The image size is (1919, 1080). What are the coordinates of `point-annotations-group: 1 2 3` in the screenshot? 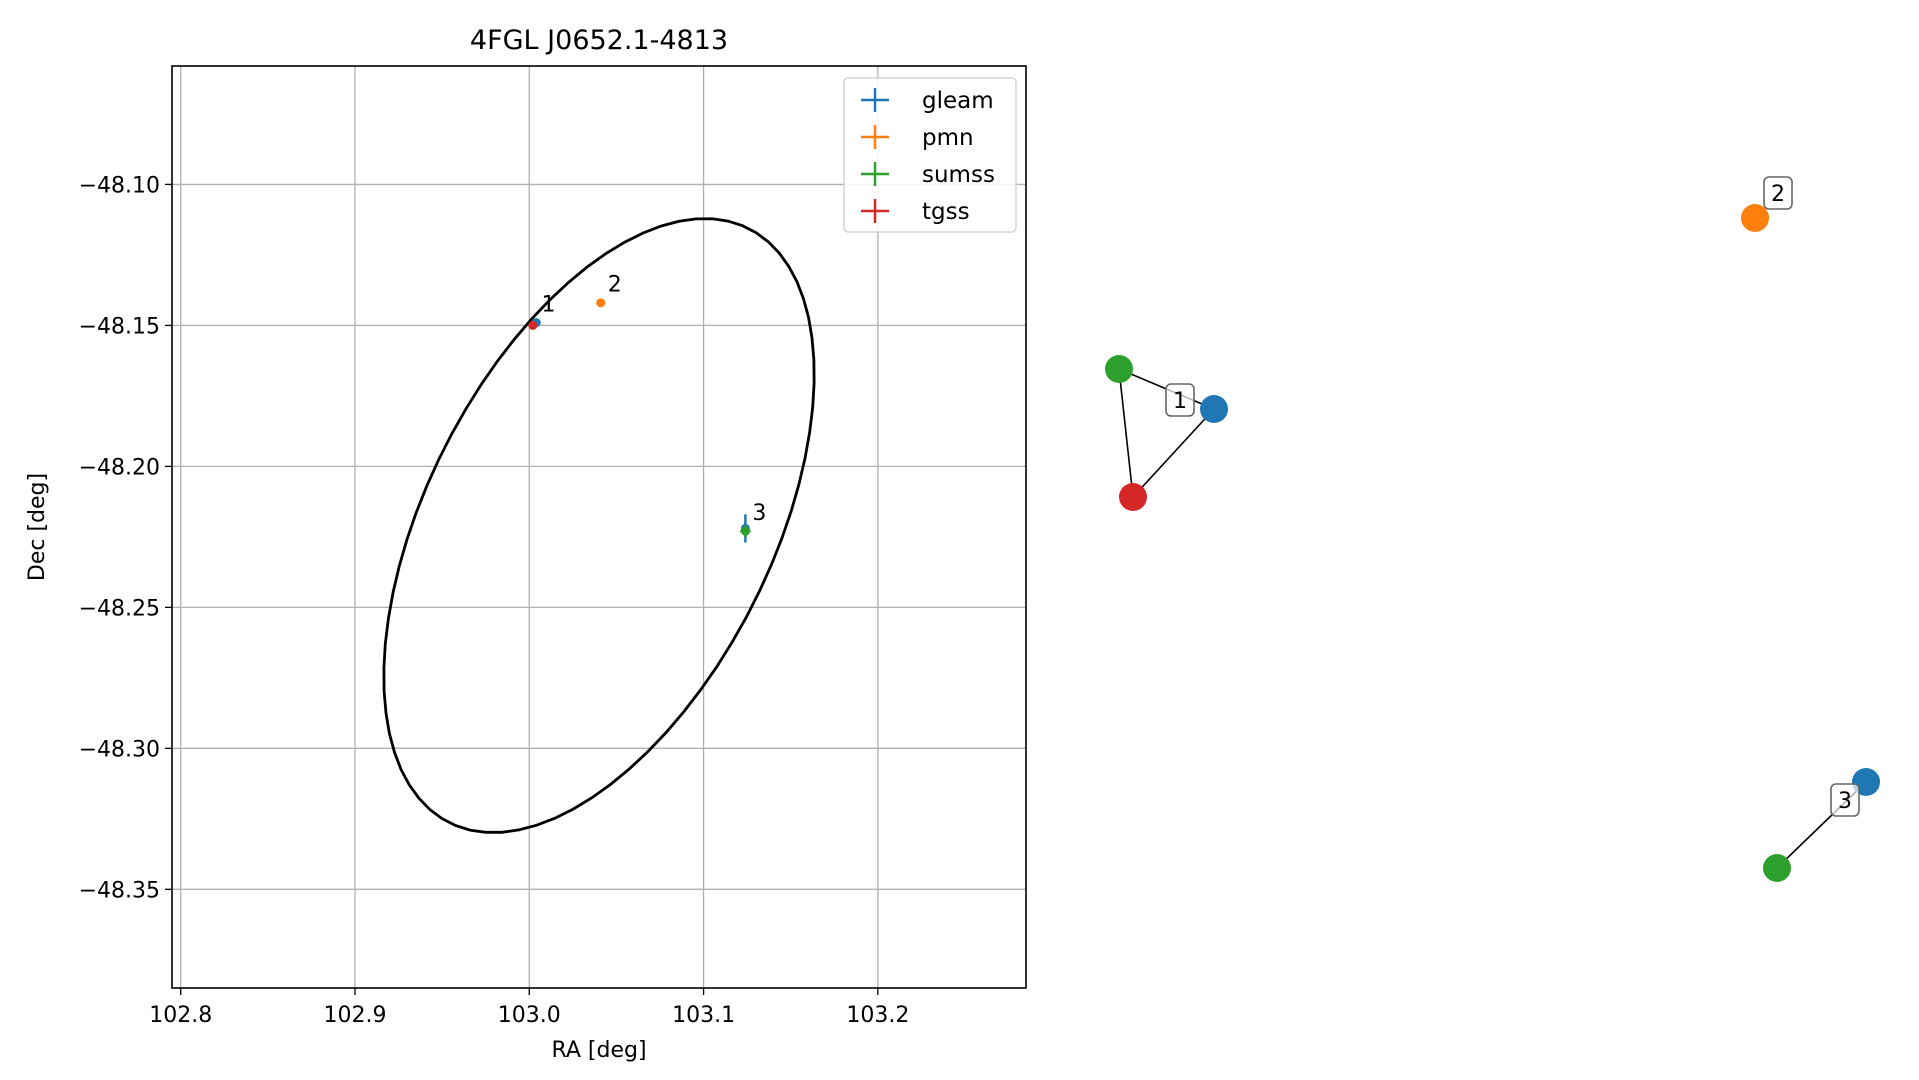 It's located at (653, 399).